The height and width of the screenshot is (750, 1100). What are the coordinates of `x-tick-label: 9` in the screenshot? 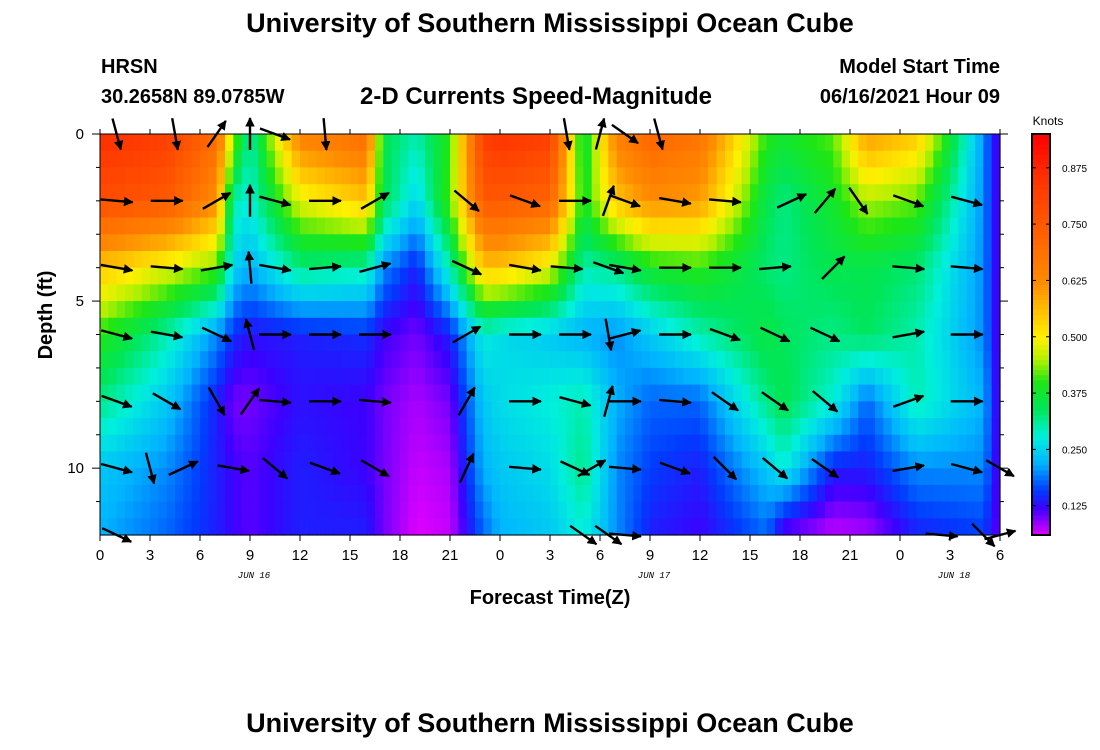 It's located at (650, 555).